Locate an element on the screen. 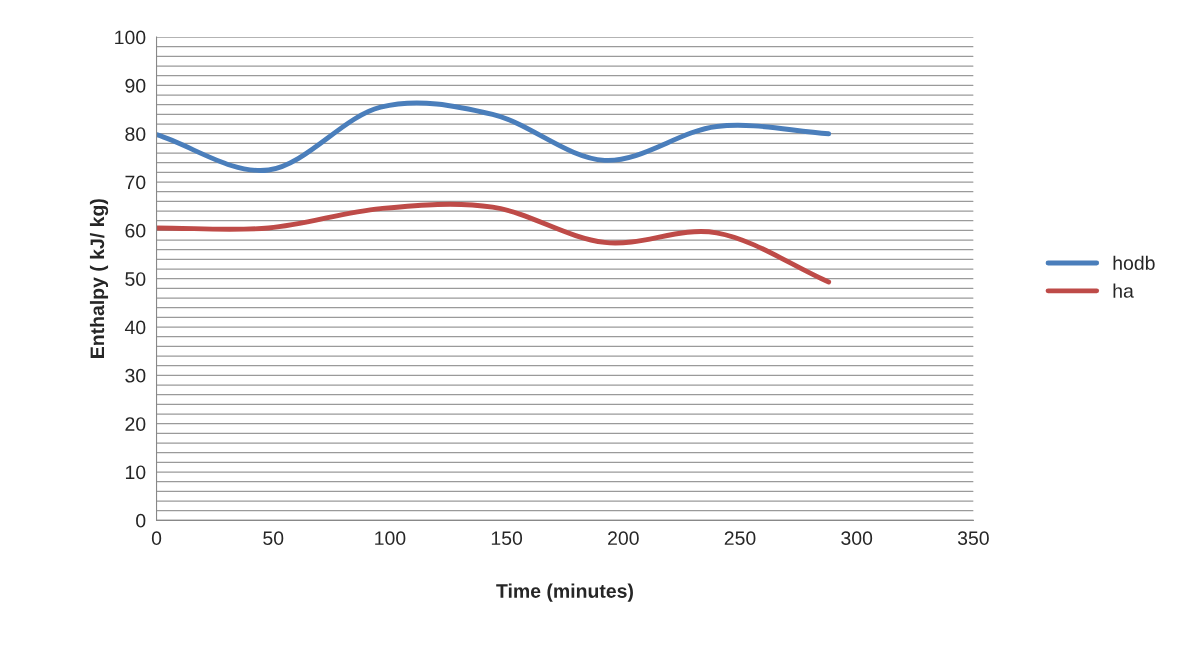  y-tick-label: 20 is located at coordinates (135, 424).